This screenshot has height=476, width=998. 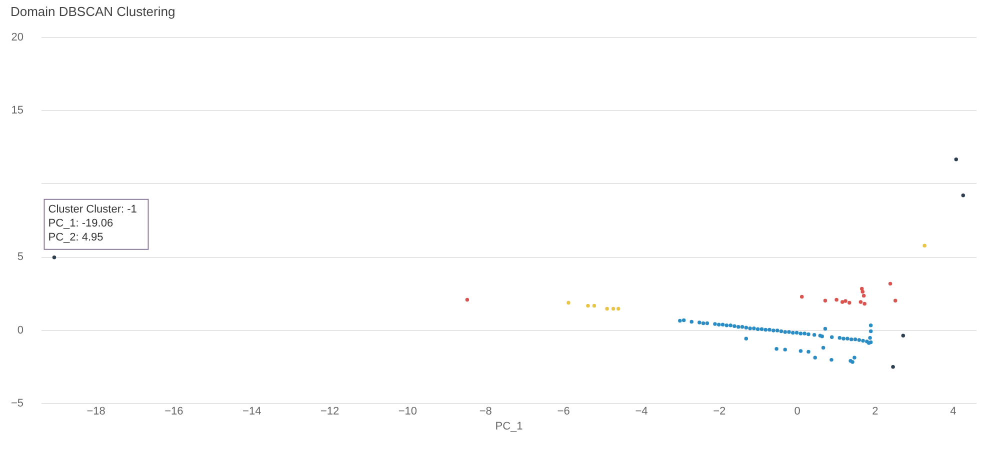 What do you see at coordinates (330, 412) in the screenshot?
I see `x-tick-label: −12` at bounding box center [330, 412].